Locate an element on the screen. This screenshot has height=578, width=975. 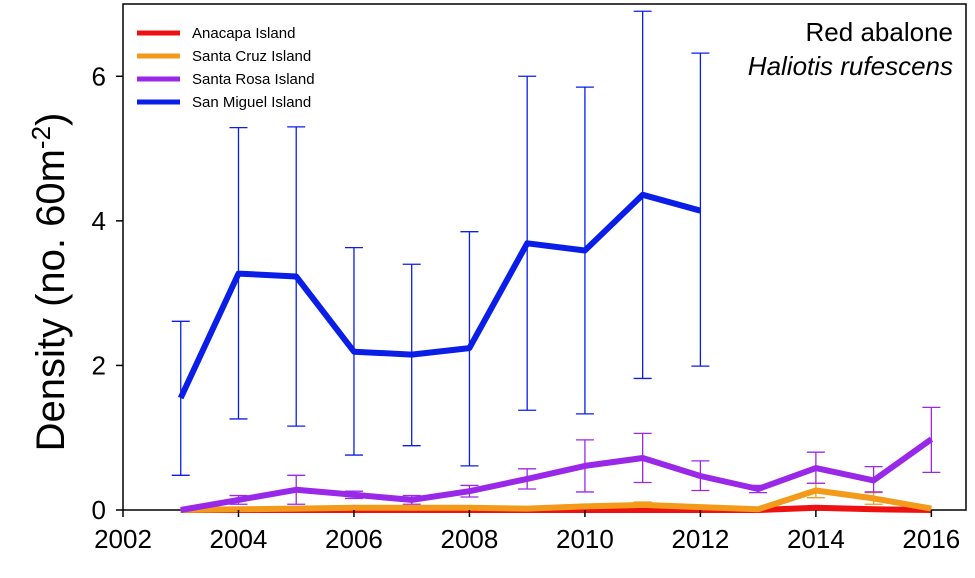
error-bar is located at coordinates (180, 398).